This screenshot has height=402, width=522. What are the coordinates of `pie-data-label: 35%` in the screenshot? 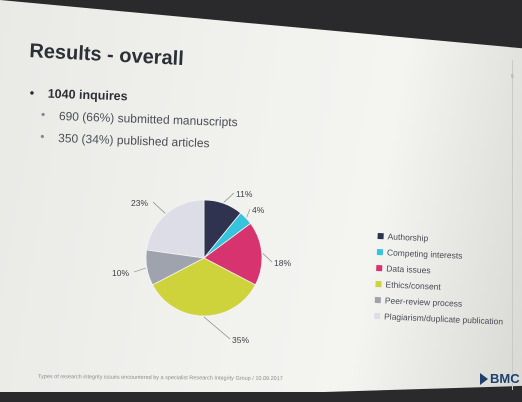 It's located at (240, 340).